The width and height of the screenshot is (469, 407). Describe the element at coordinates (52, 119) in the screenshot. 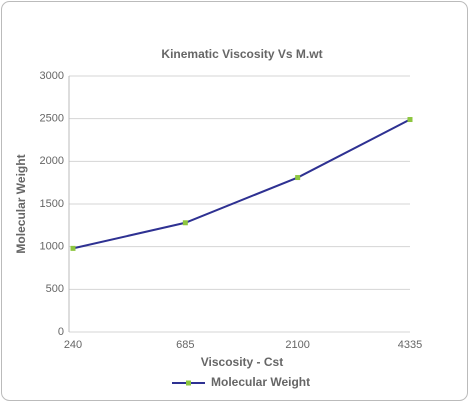

I see `y-tick-label: 2500` at that location.